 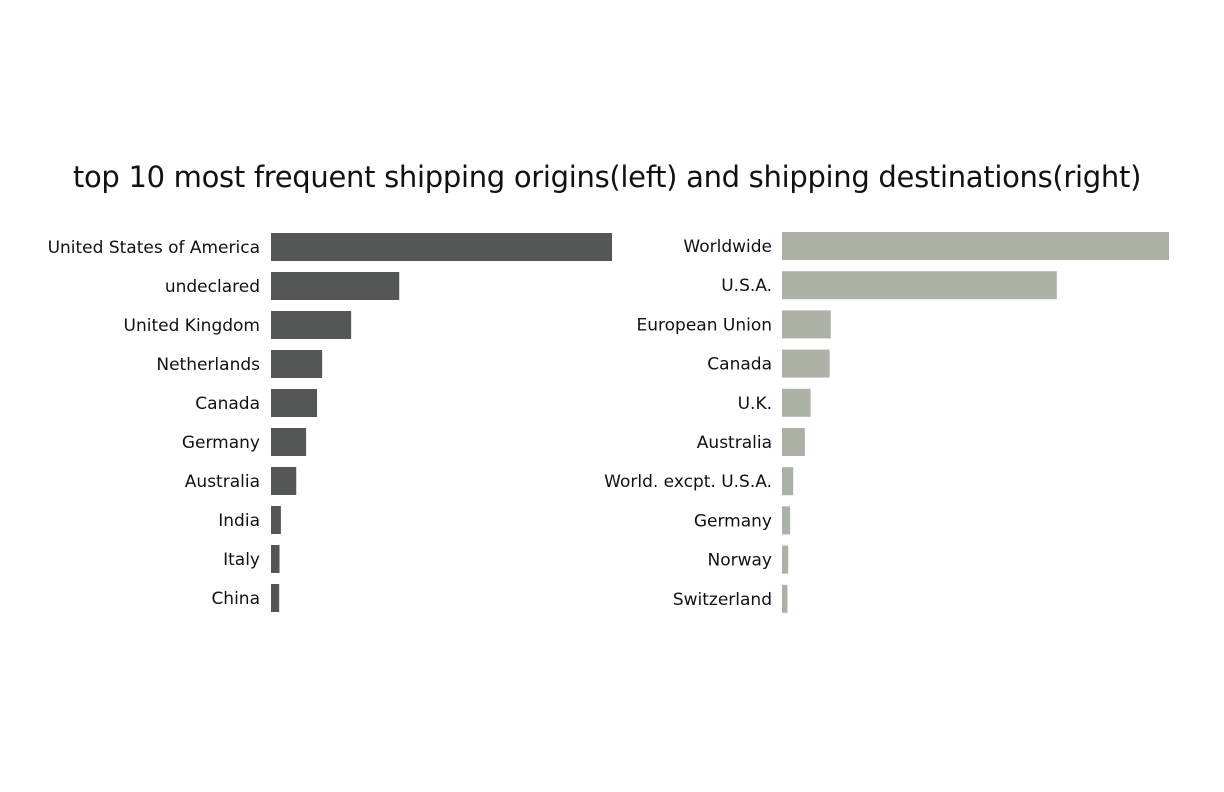 What do you see at coordinates (221, 443) in the screenshot?
I see `origins-label-5: Germany` at bounding box center [221, 443].